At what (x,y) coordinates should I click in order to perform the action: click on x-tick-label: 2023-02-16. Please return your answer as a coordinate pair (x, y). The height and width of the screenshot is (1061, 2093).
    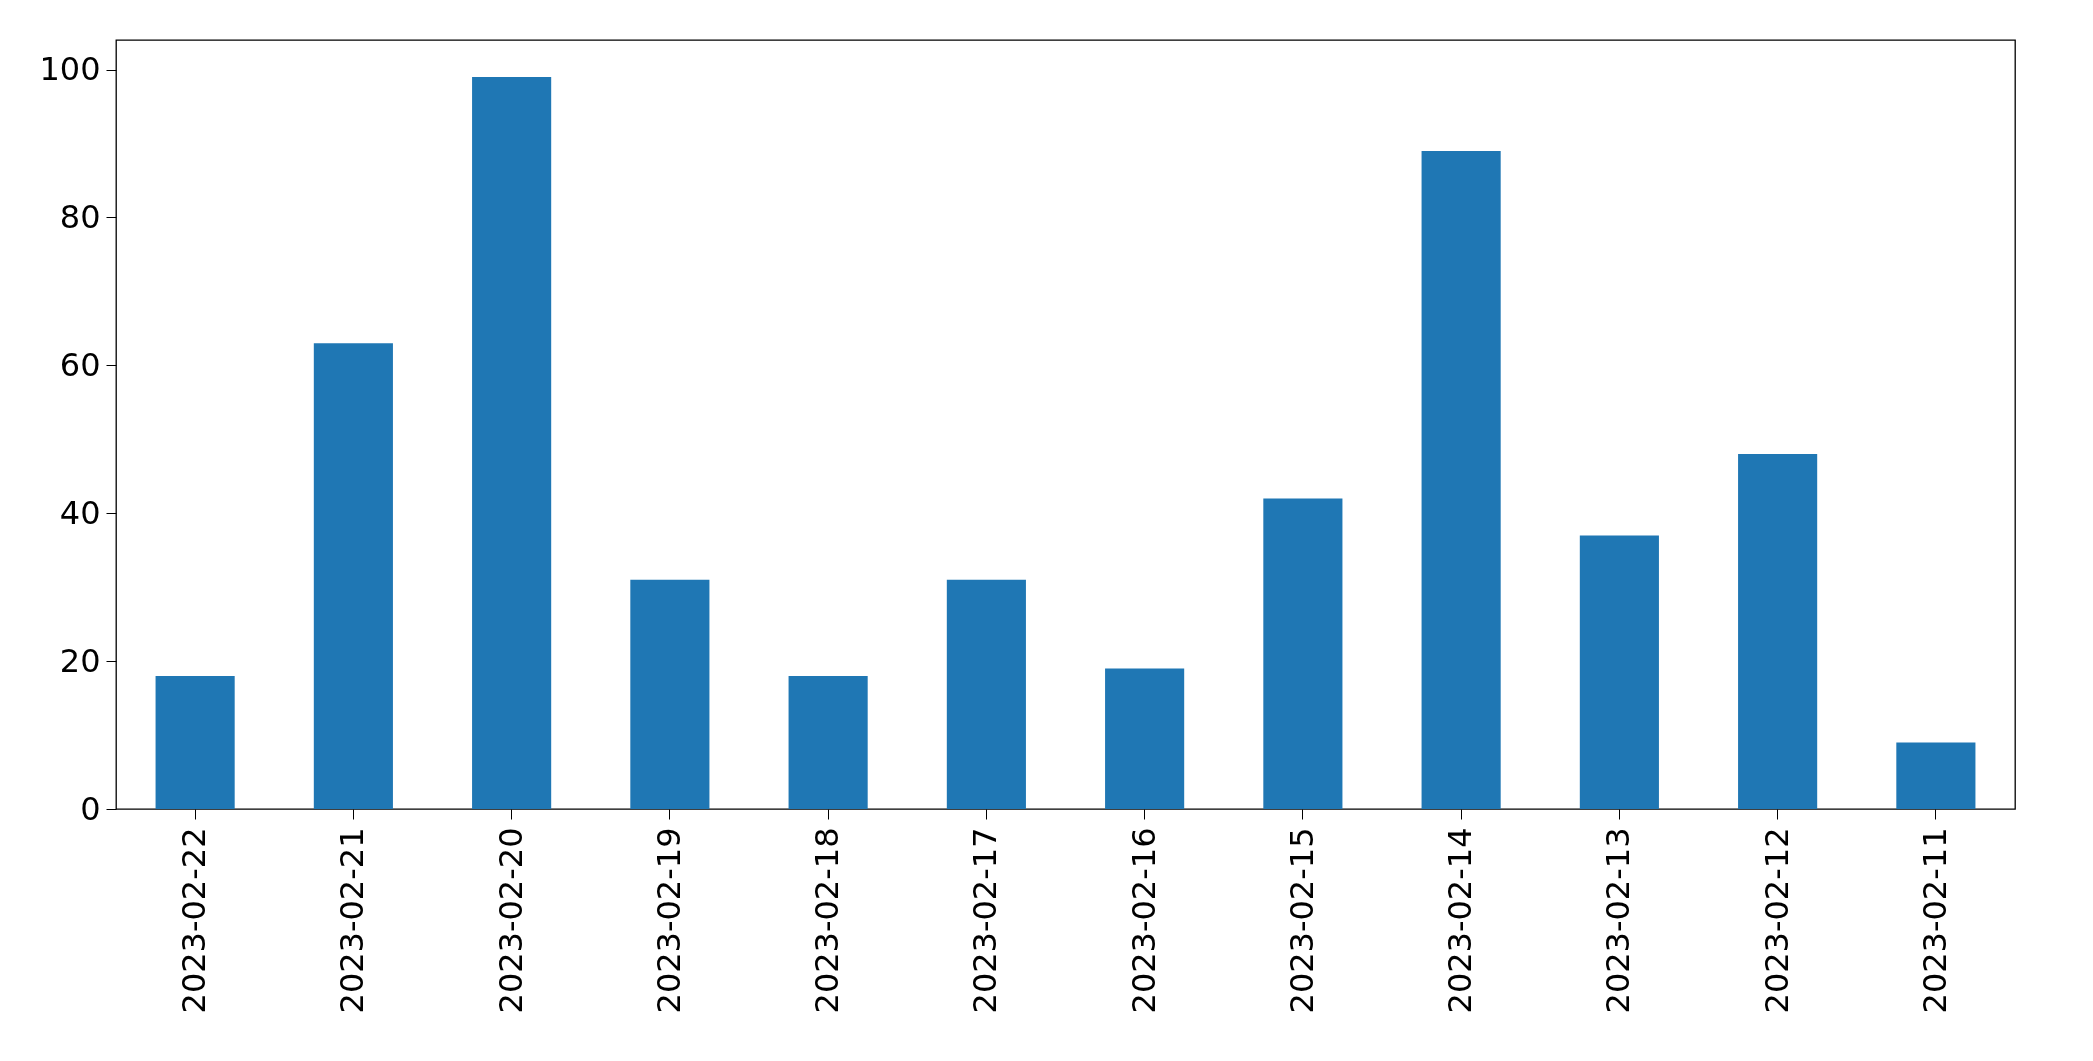
    Looking at the image, I should click on (1143, 920).